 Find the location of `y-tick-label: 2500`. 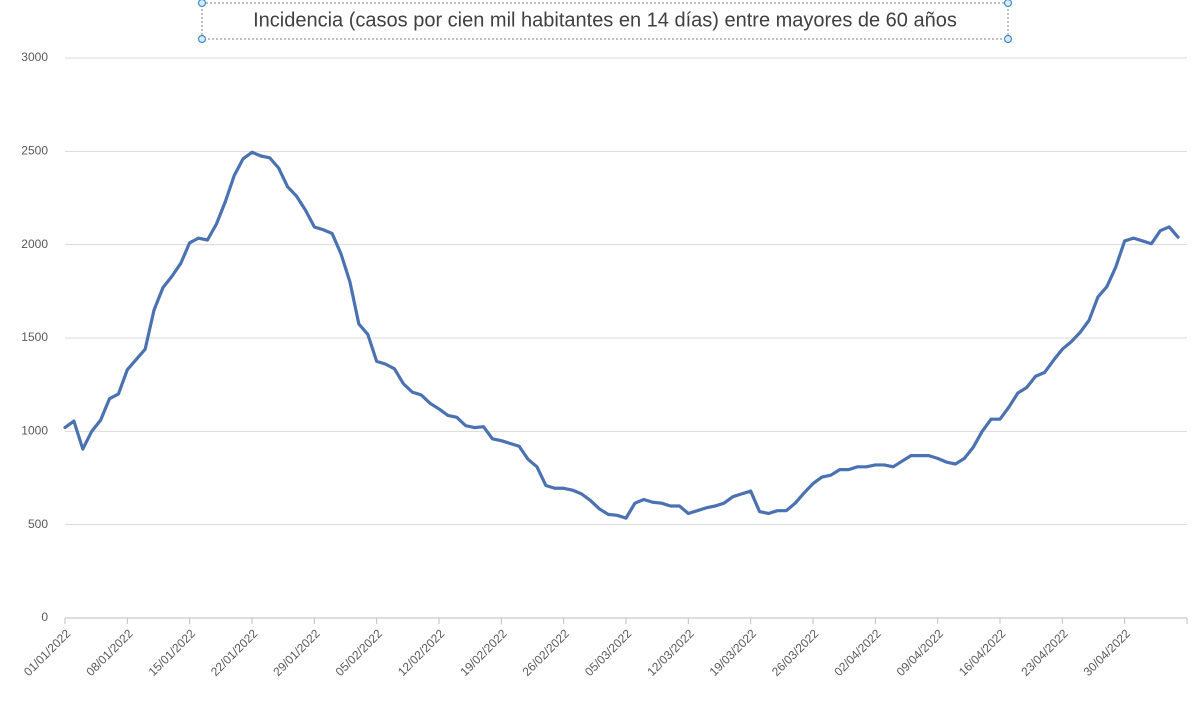

y-tick-label: 2500 is located at coordinates (34, 151).